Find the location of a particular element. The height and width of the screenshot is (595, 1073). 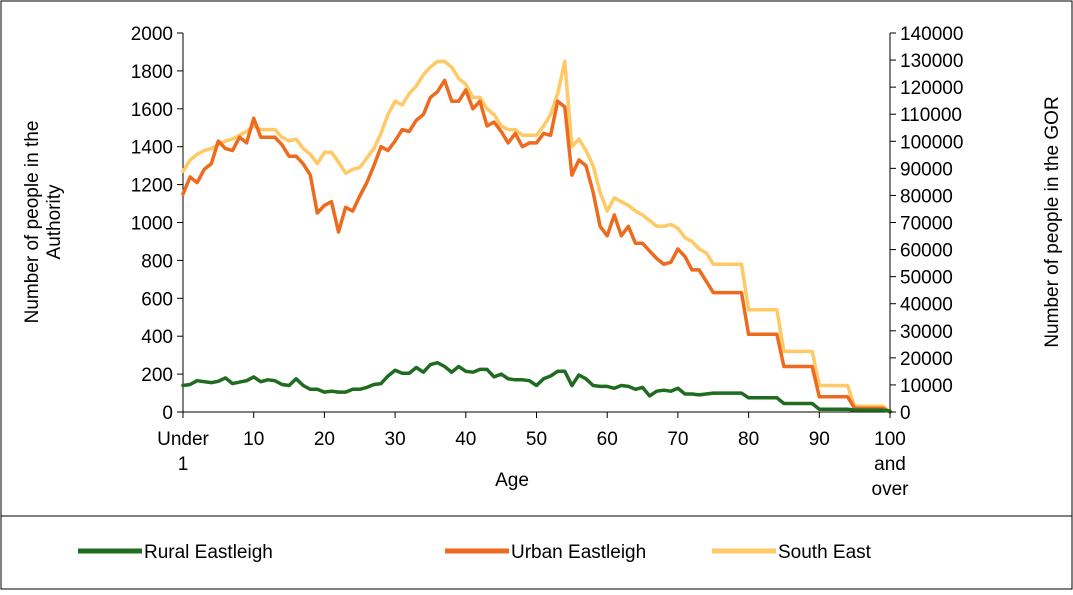

right-tick-label: 40000 is located at coordinates (926, 305).